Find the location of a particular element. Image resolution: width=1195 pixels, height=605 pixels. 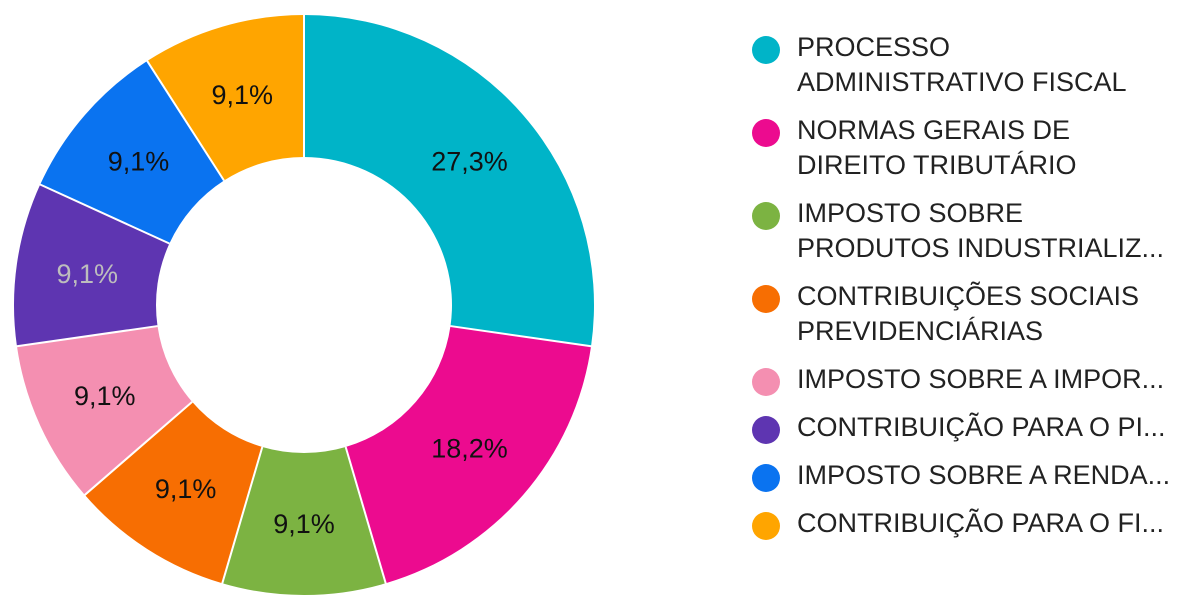

legend-label-0: PROCESSO ADMINISTRATIVO FISCAL is located at coordinates (962, 64).